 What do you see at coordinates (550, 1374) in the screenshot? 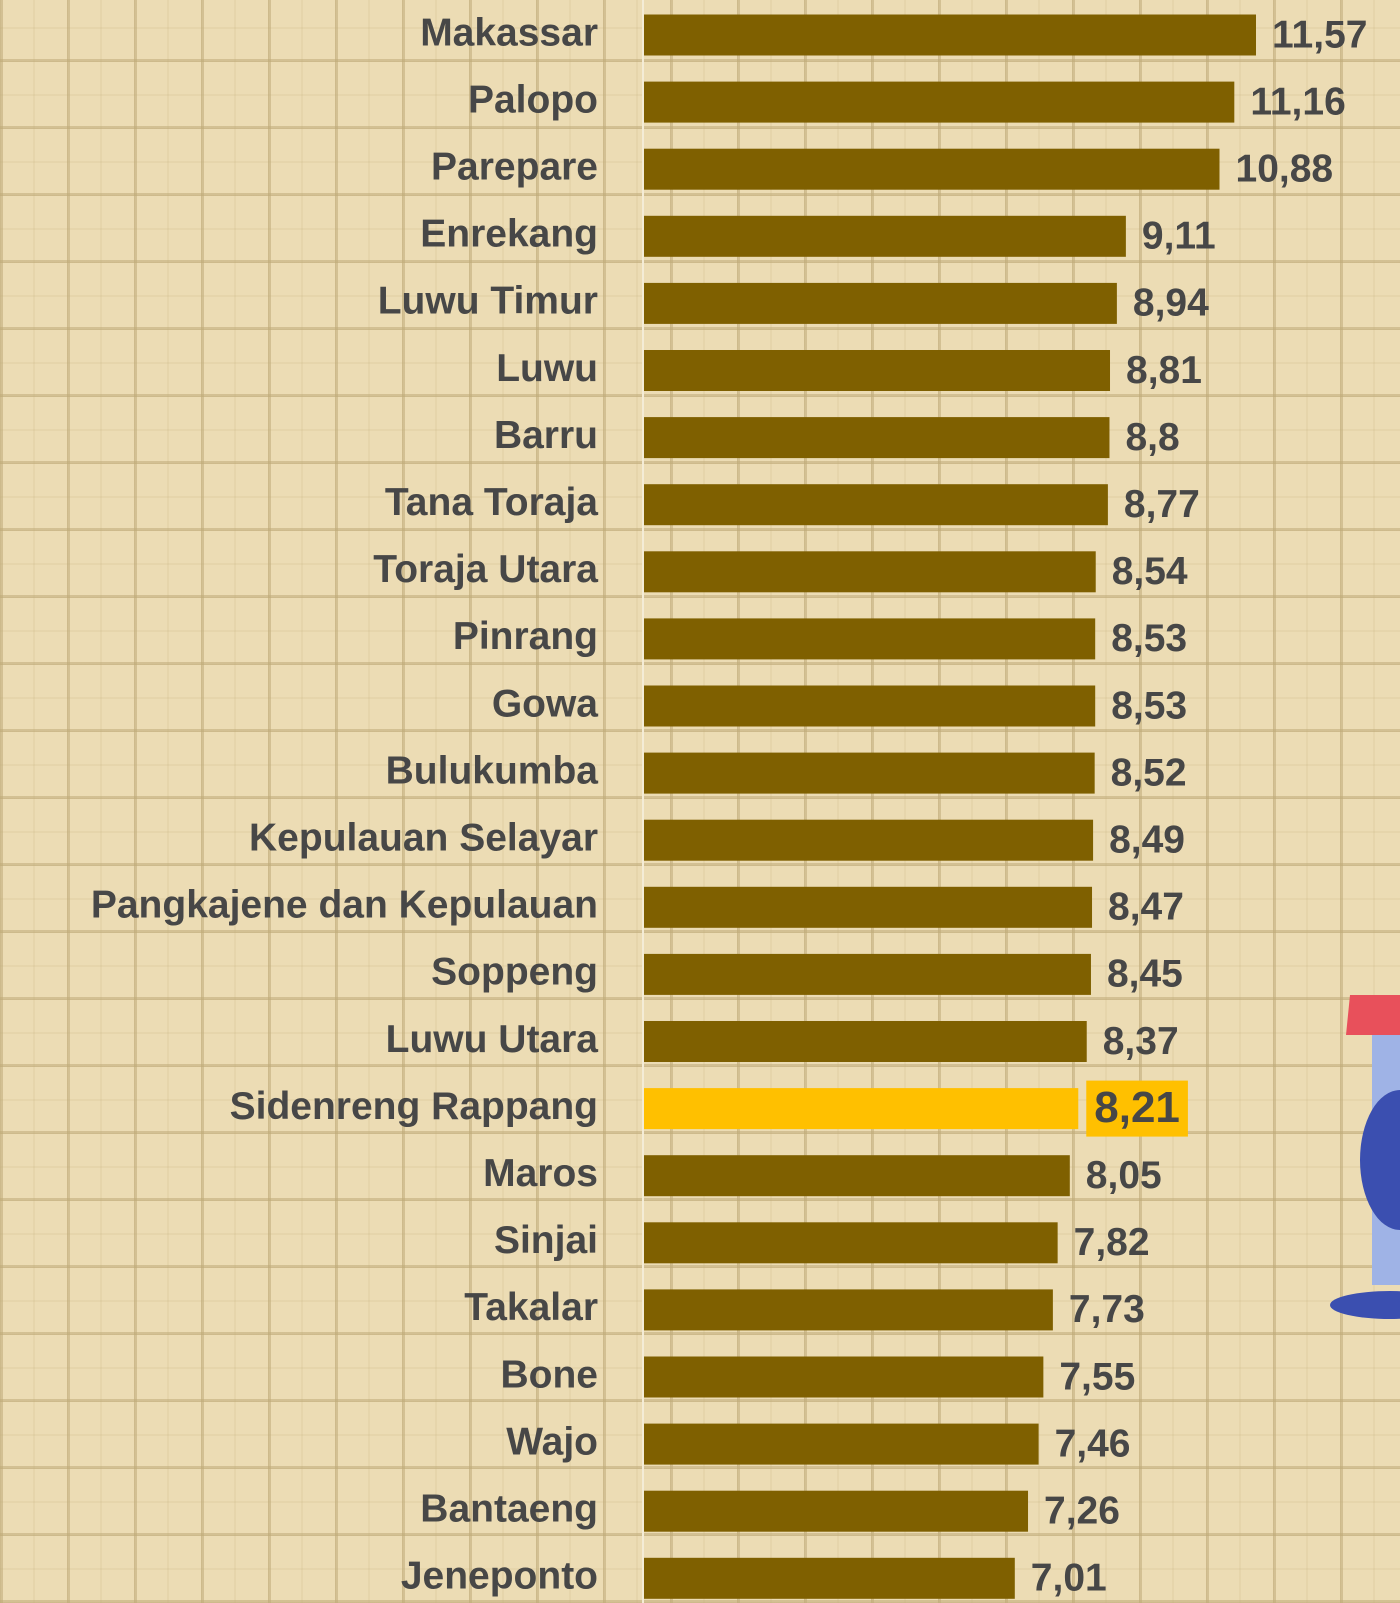
I see `category-label: Bone` at bounding box center [550, 1374].